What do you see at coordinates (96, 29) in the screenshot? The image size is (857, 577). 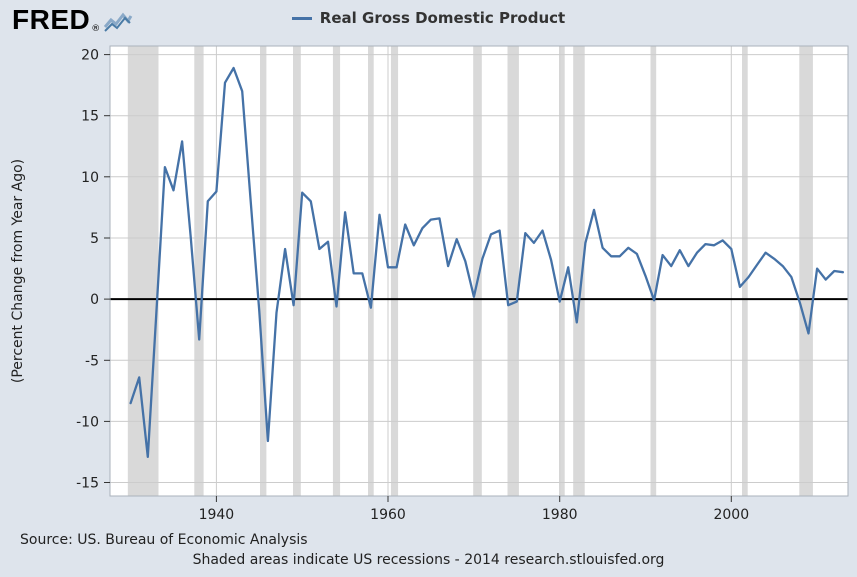 I see `registered-mark: ®` at bounding box center [96, 29].